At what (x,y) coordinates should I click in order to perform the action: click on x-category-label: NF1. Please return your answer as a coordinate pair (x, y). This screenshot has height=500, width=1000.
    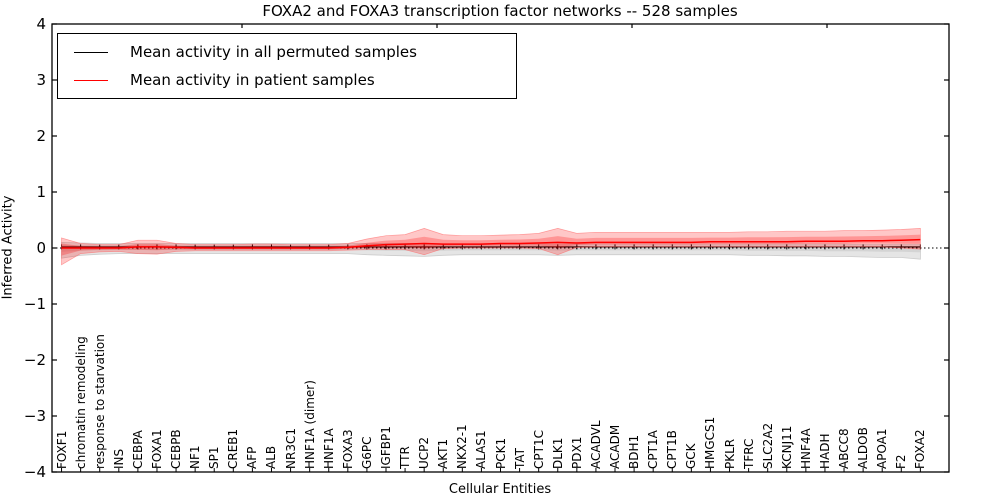
    Looking at the image, I should click on (195, 457).